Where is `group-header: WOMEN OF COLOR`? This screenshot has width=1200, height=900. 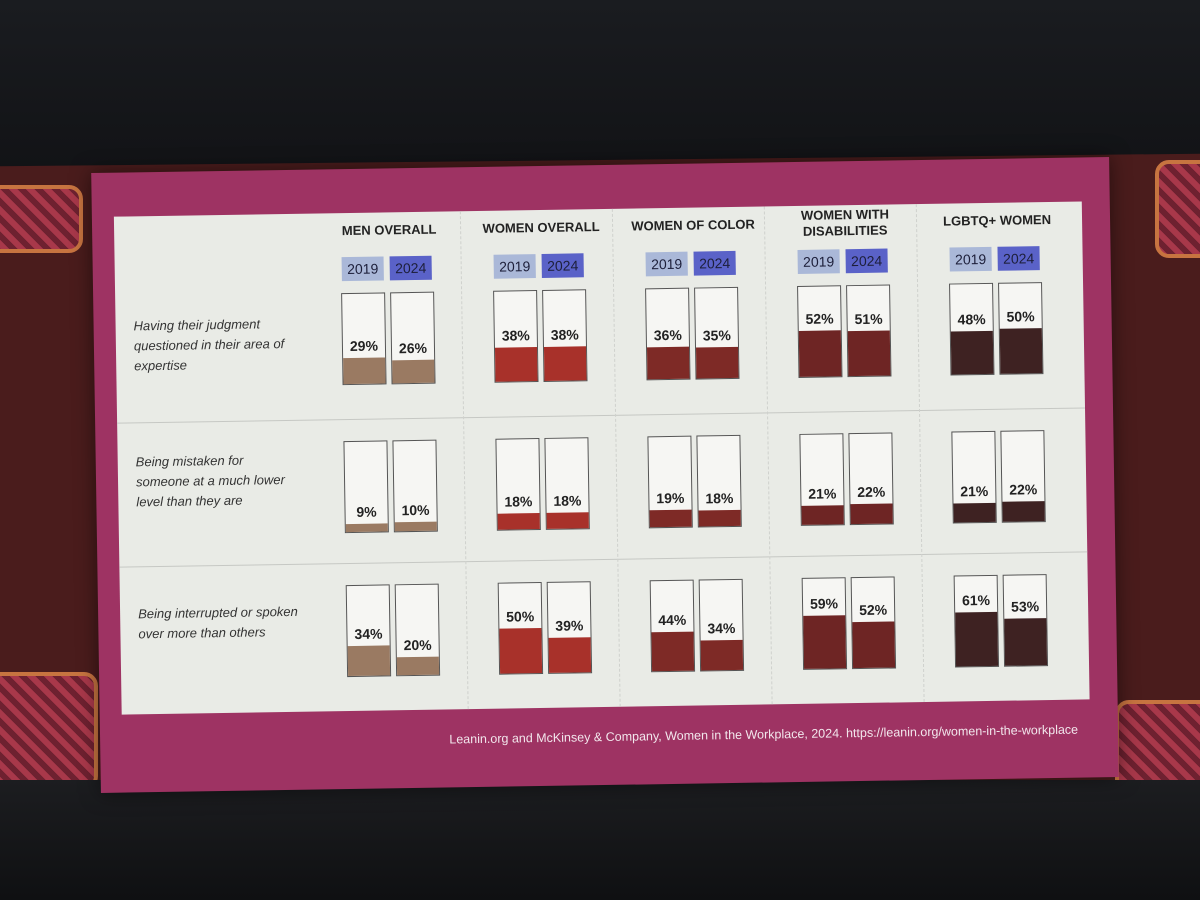
group-header: WOMEN OF COLOR is located at coordinates (693, 225).